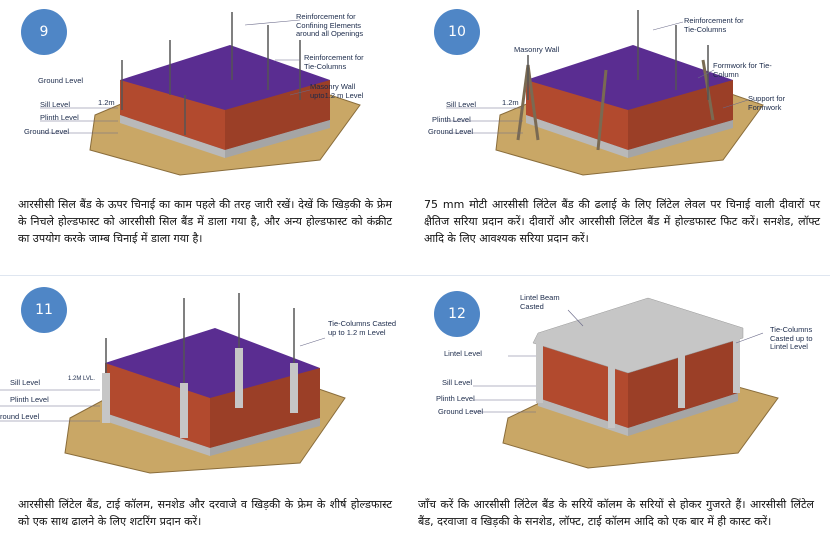 The image size is (830, 556). Describe the element at coordinates (537, 49) in the screenshot. I see `label-masonry-wall: Masonry Wall` at that location.